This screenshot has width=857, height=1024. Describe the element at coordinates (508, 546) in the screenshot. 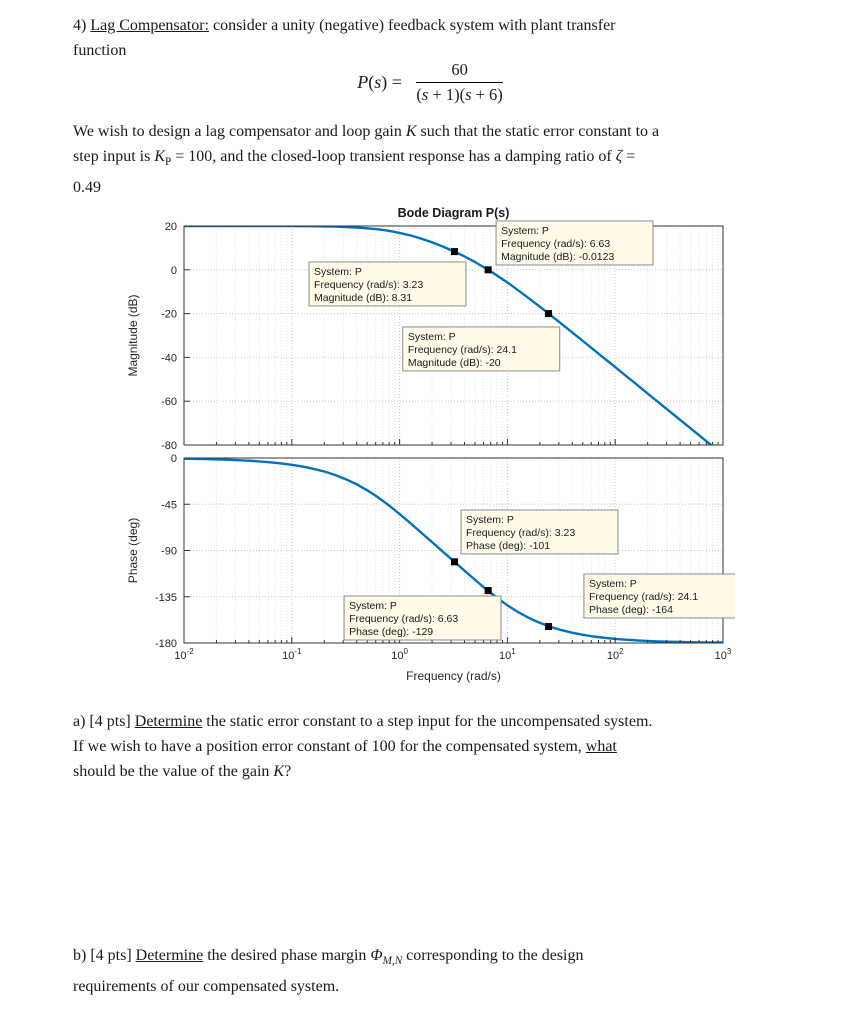

I see `datatip-line: Phase (deg): -101` at that location.